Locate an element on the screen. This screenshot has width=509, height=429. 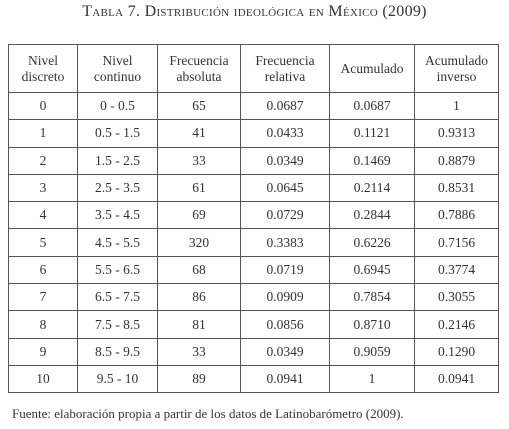
table-cell: 2 is located at coordinates (43, 160).